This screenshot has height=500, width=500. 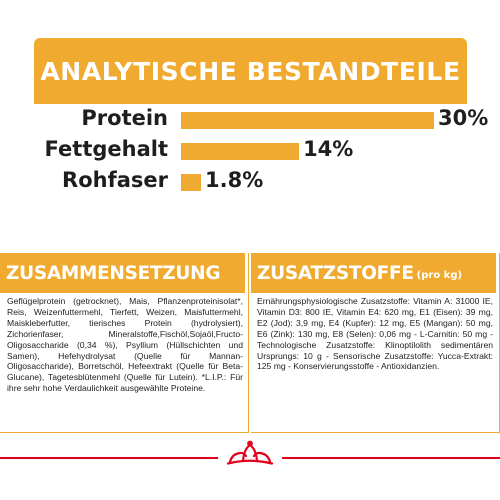 What do you see at coordinates (124, 118) in the screenshot?
I see `chart-category-label: Protein` at bounding box center [124, 118].